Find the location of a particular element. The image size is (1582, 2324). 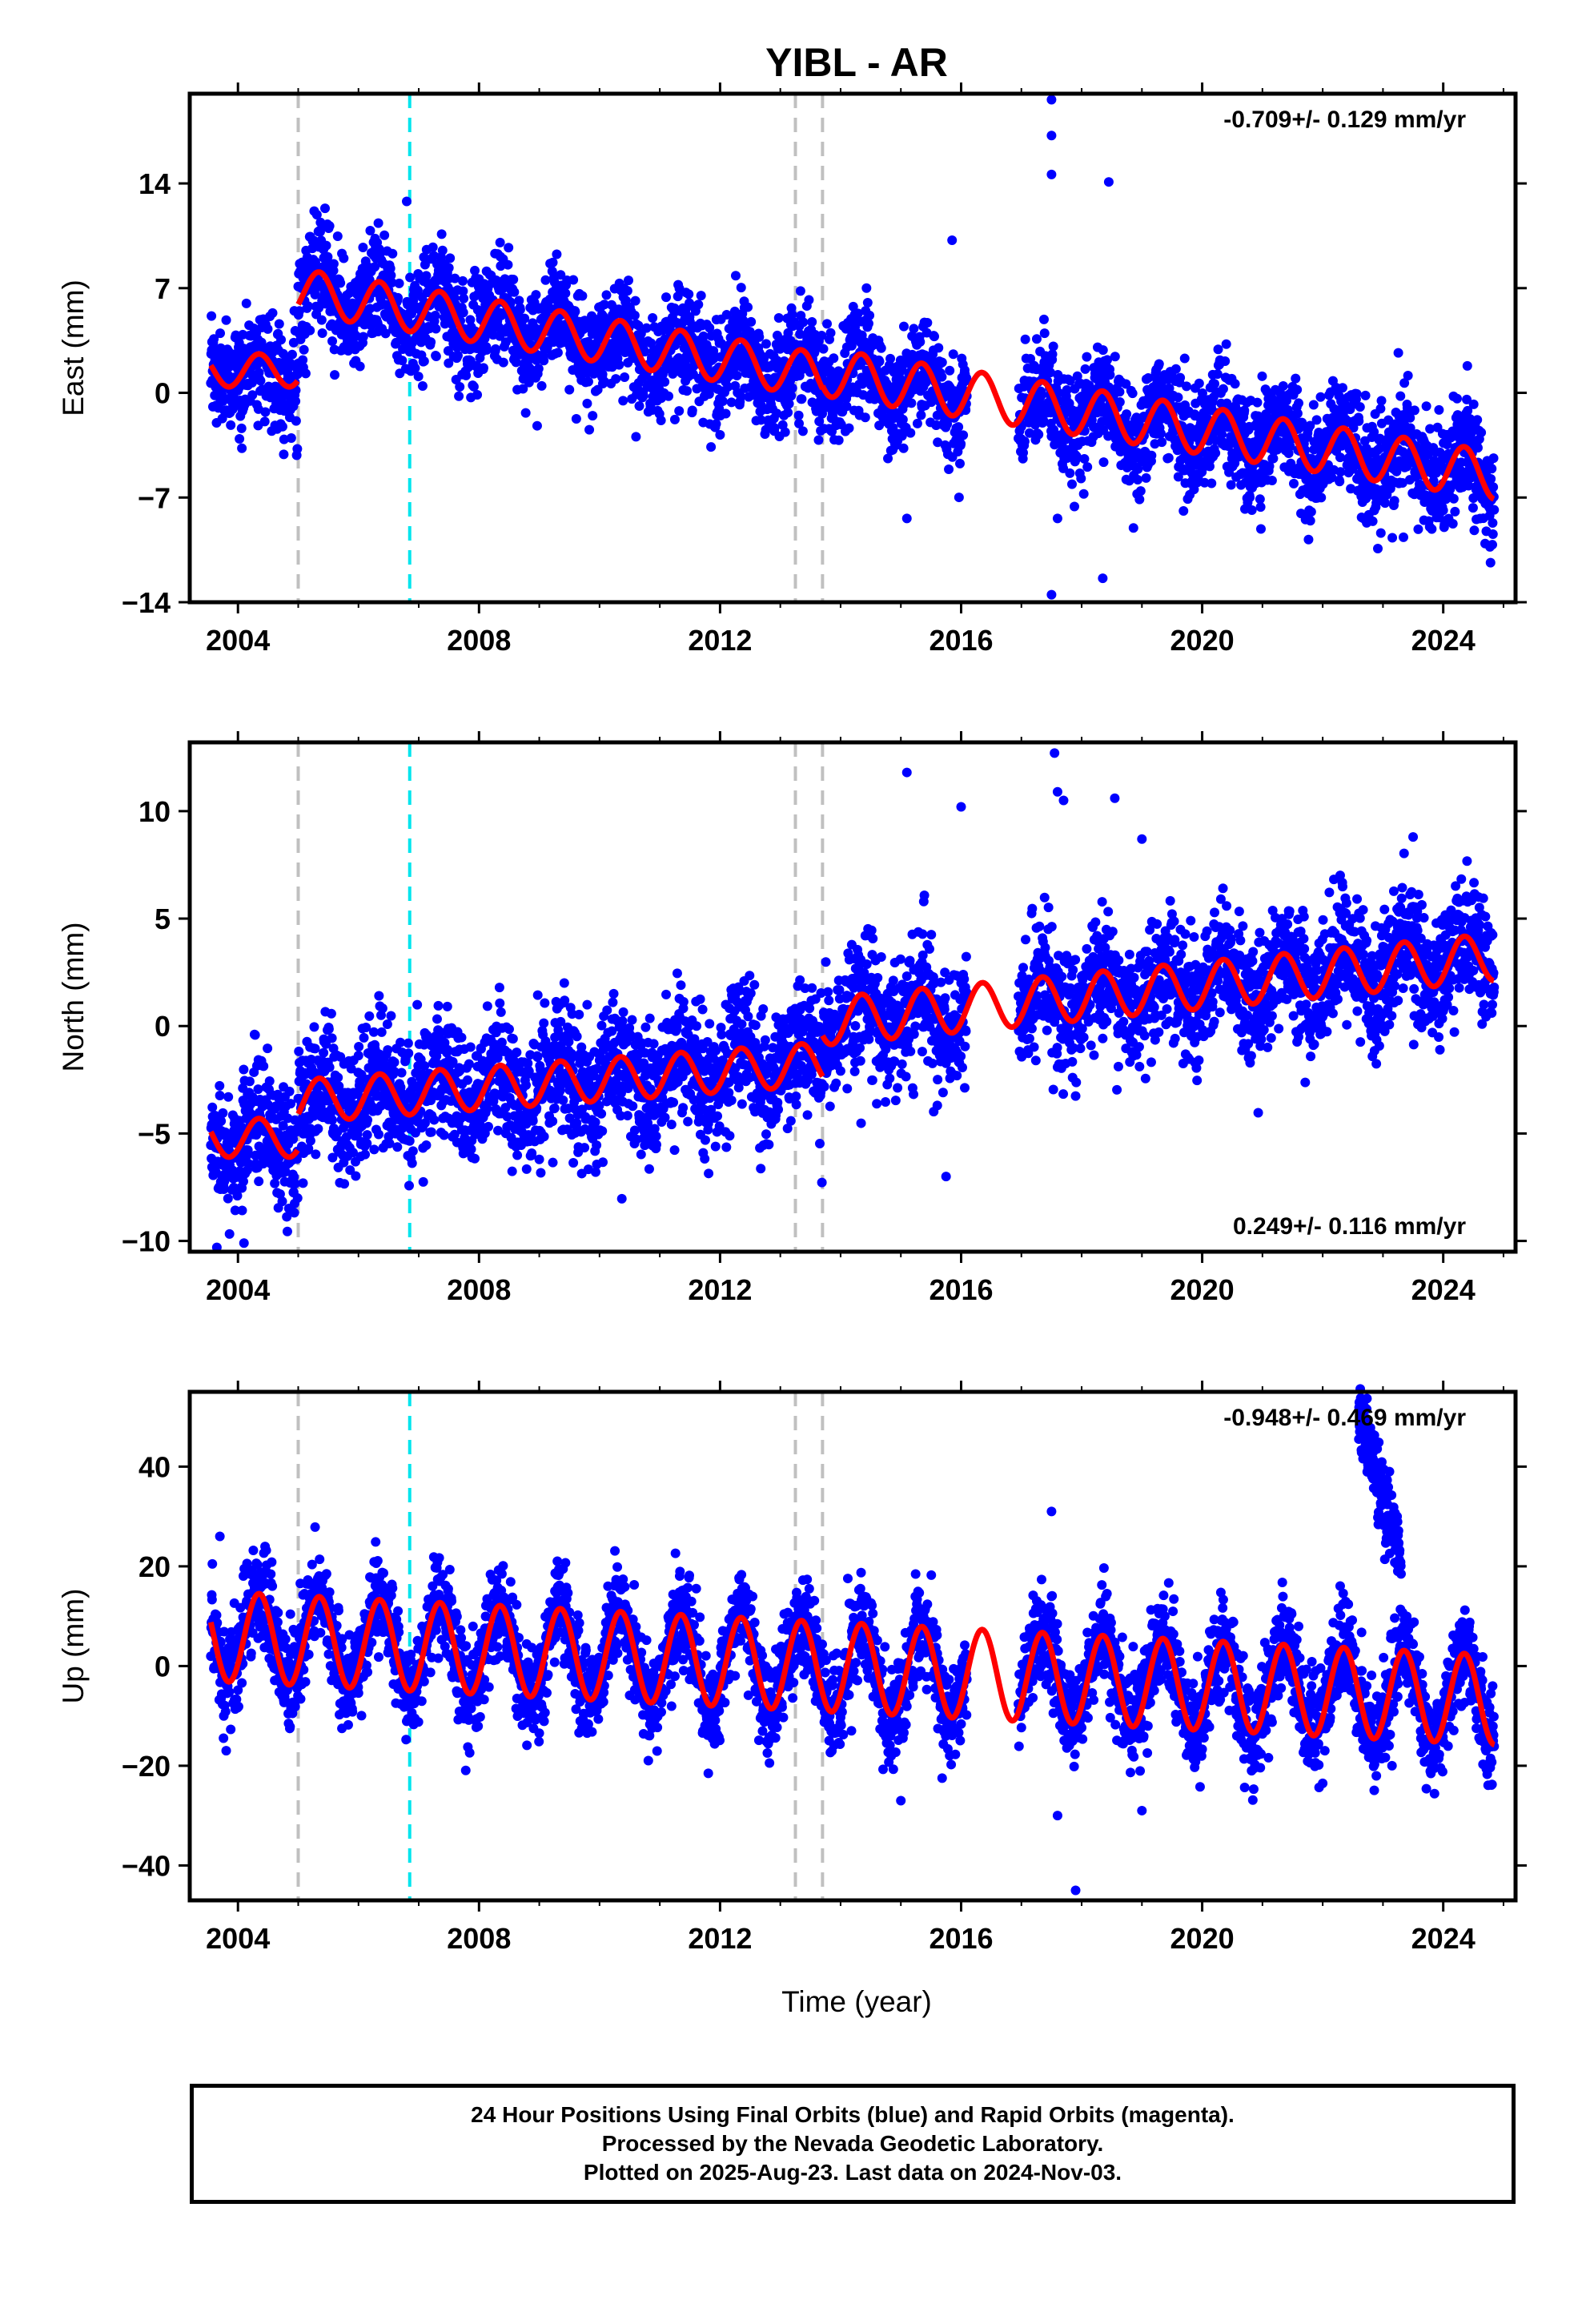

figure-title: YIBL - AR is located at coordinates (856, 62).